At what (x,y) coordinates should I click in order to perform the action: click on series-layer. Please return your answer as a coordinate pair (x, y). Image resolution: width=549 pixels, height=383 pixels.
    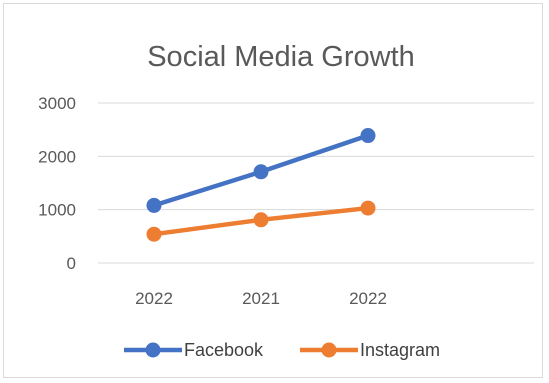
    Looking at the image, I should click on (261, 185).